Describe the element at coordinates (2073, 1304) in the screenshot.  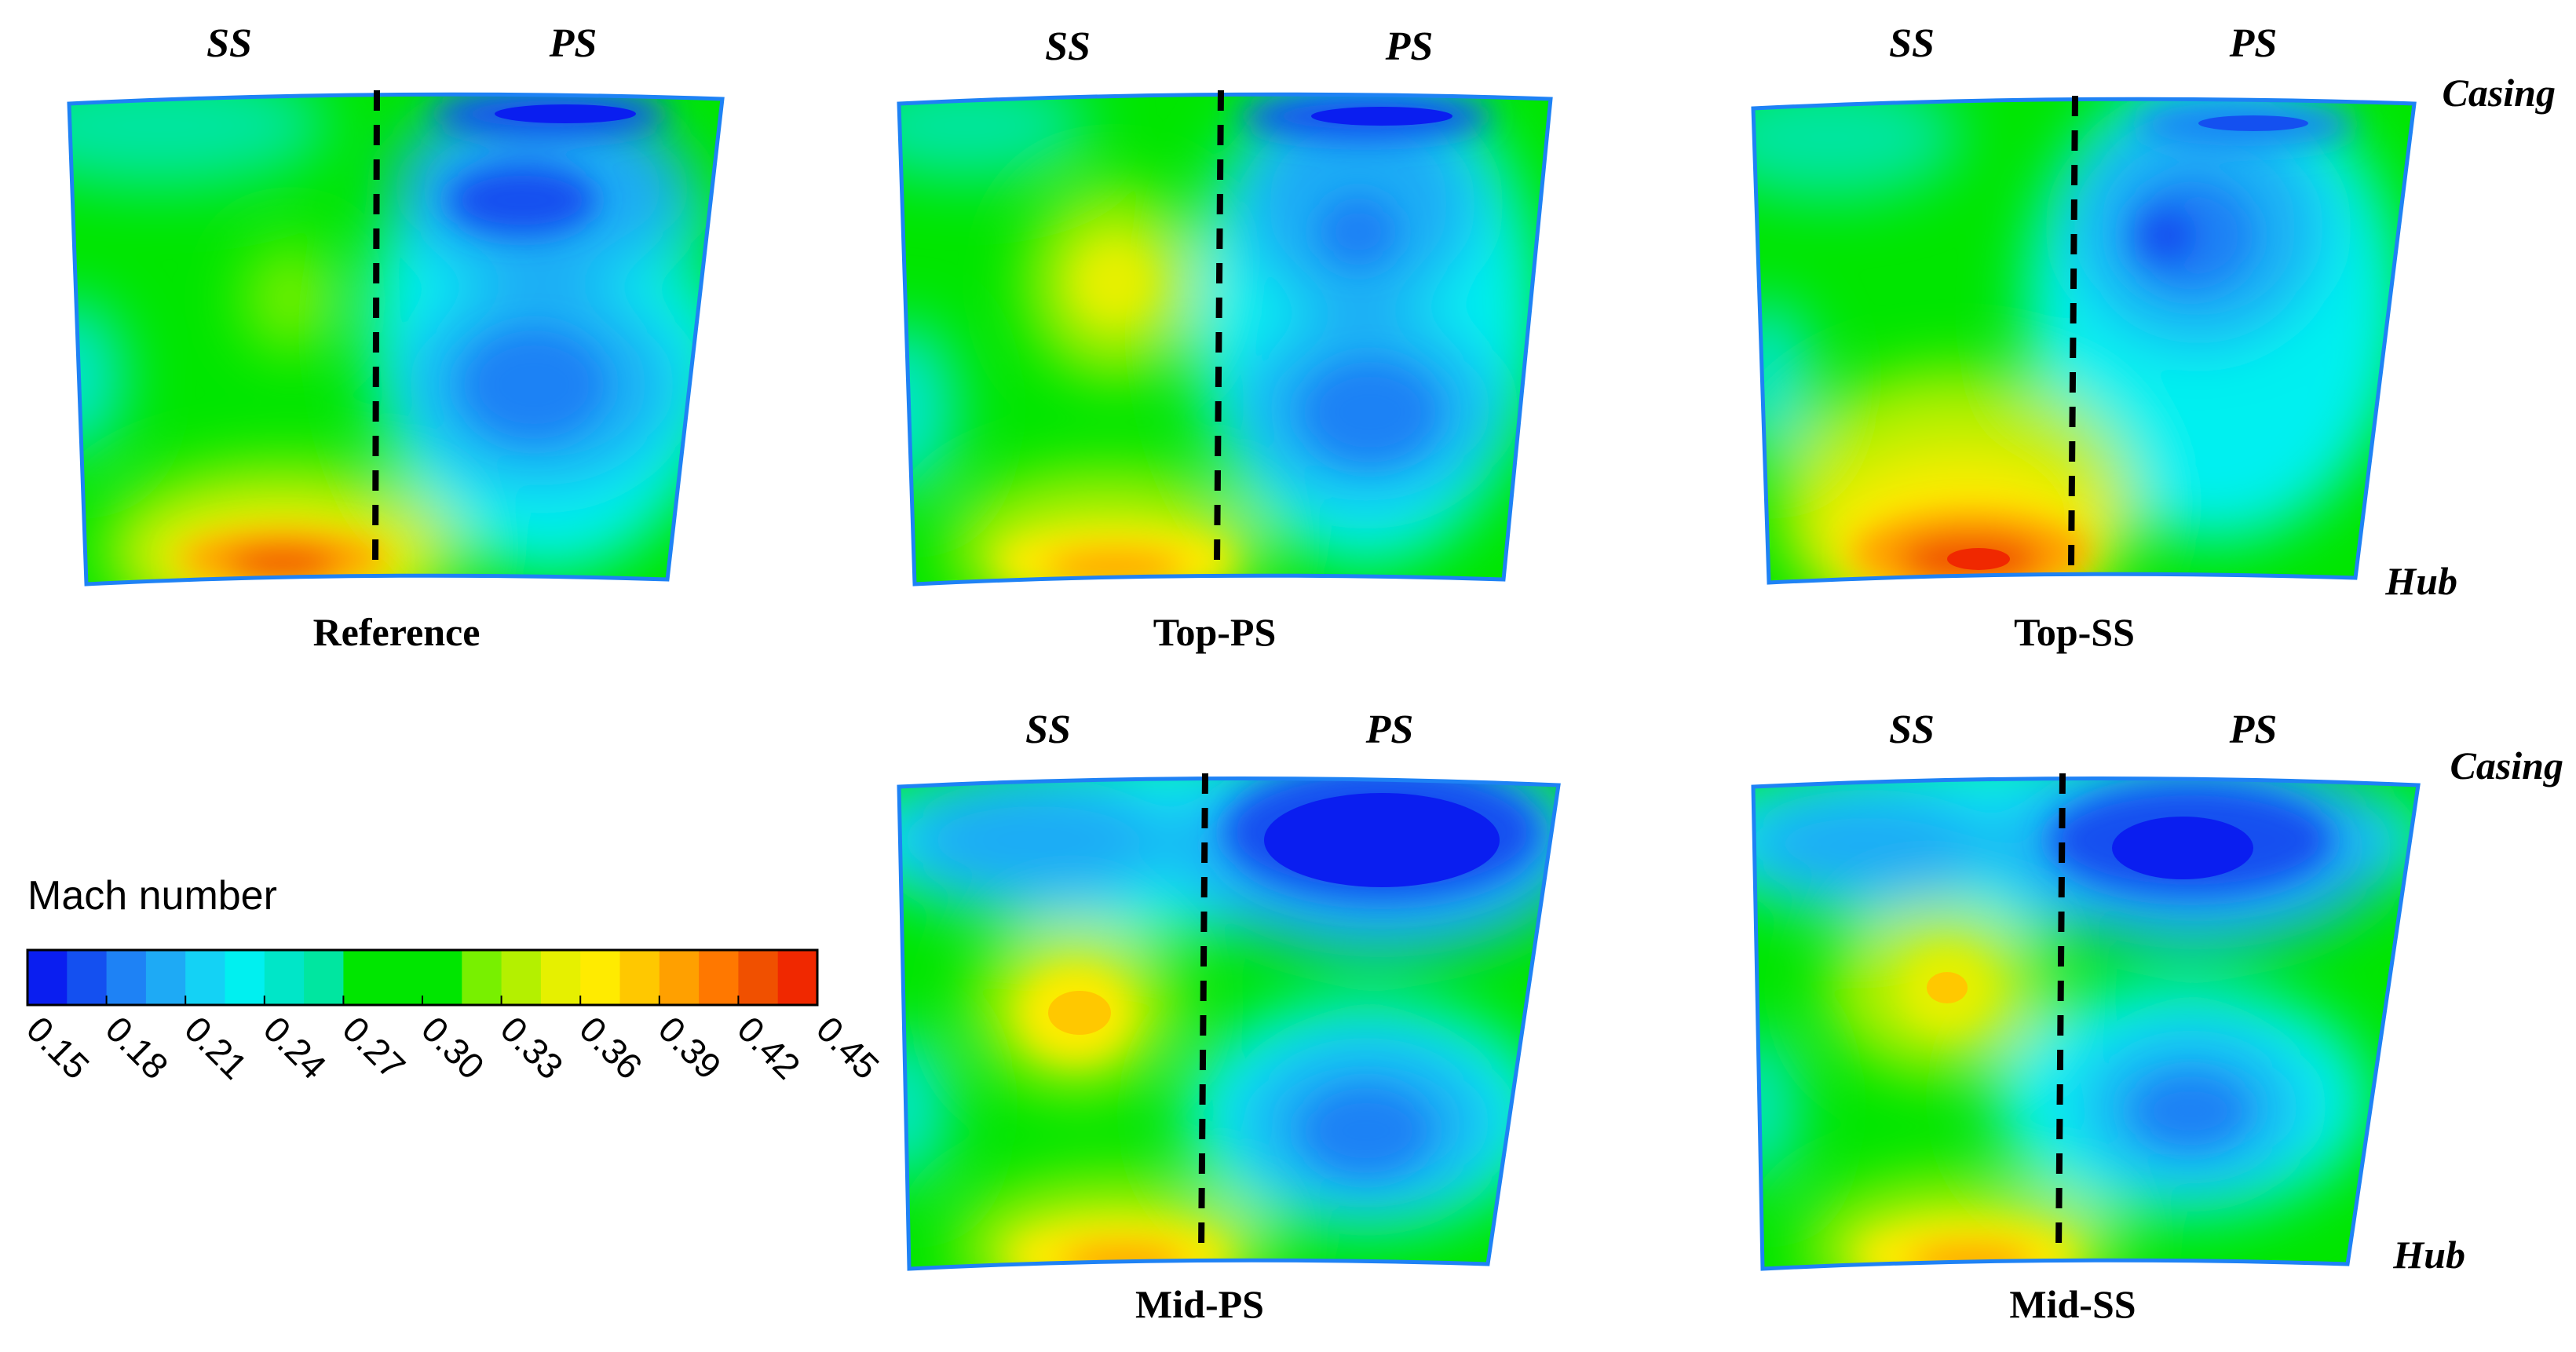
I see `panel-caption: Mid-SS` at that location.